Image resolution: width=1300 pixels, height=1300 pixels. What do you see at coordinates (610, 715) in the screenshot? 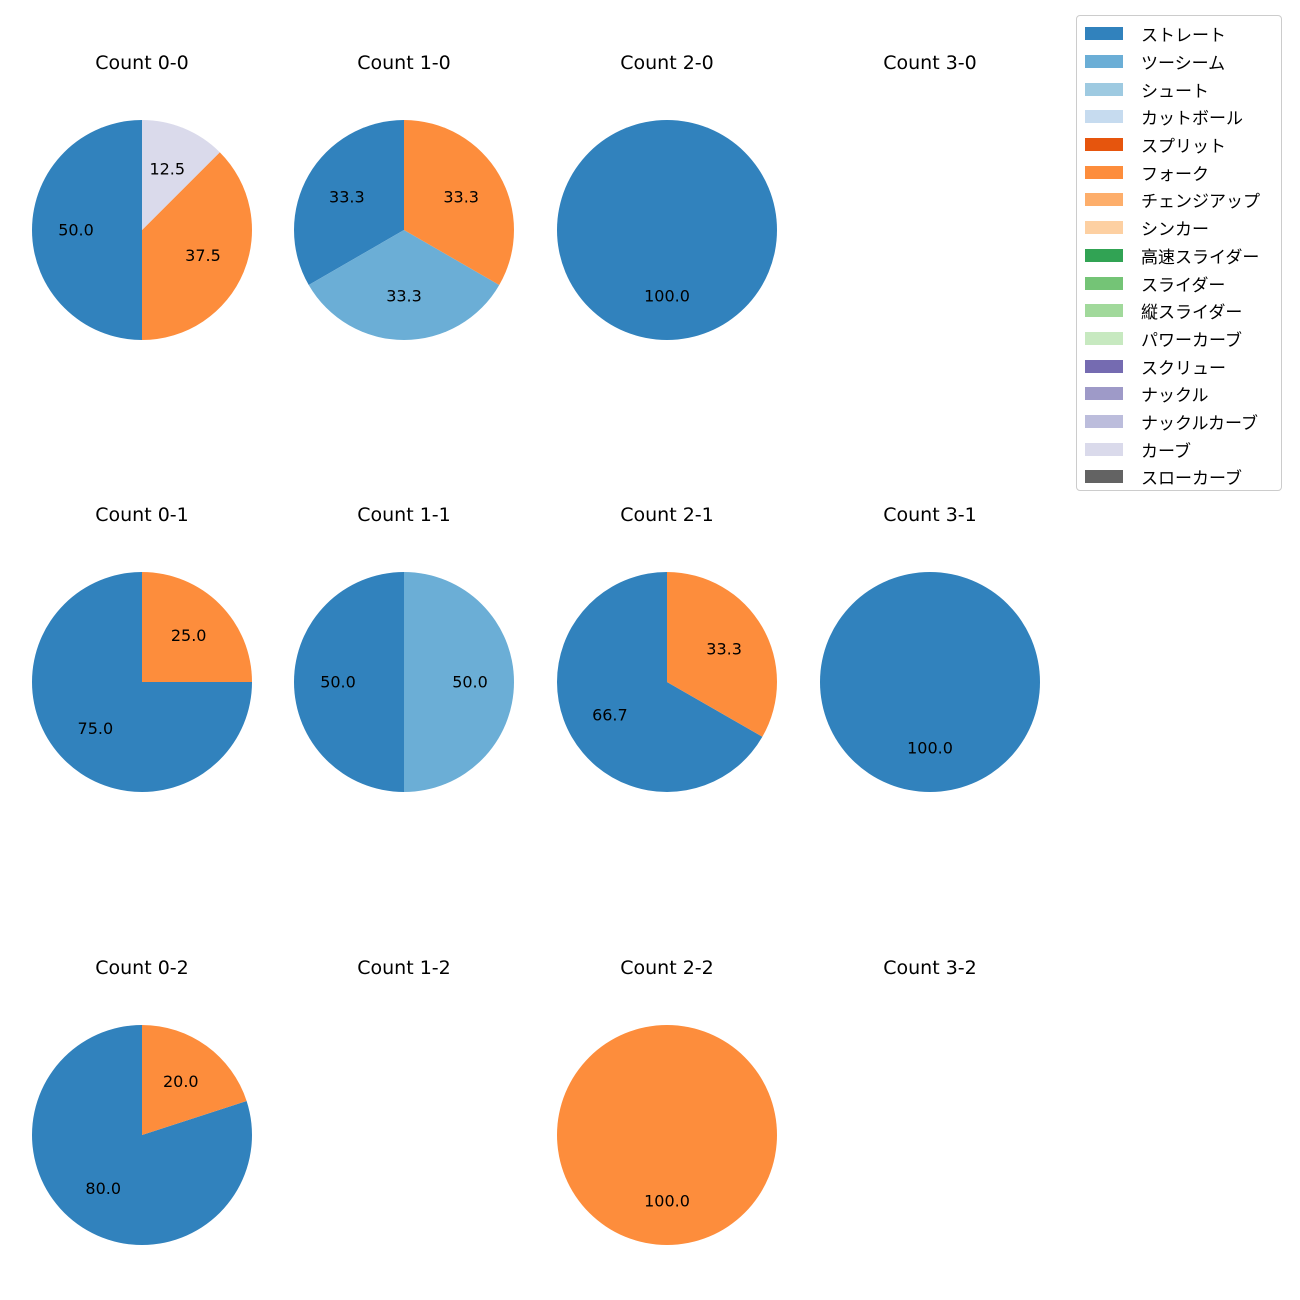
I see `slice-label: 66.7` at bounding box center [610, 715].